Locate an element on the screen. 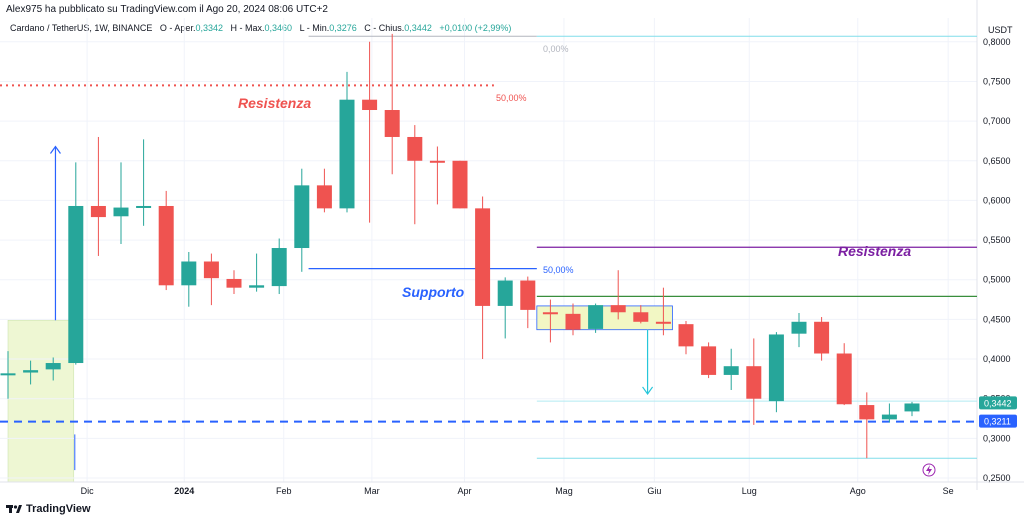  tradingview-footer: TradingView is located at coordinates (48, 509).